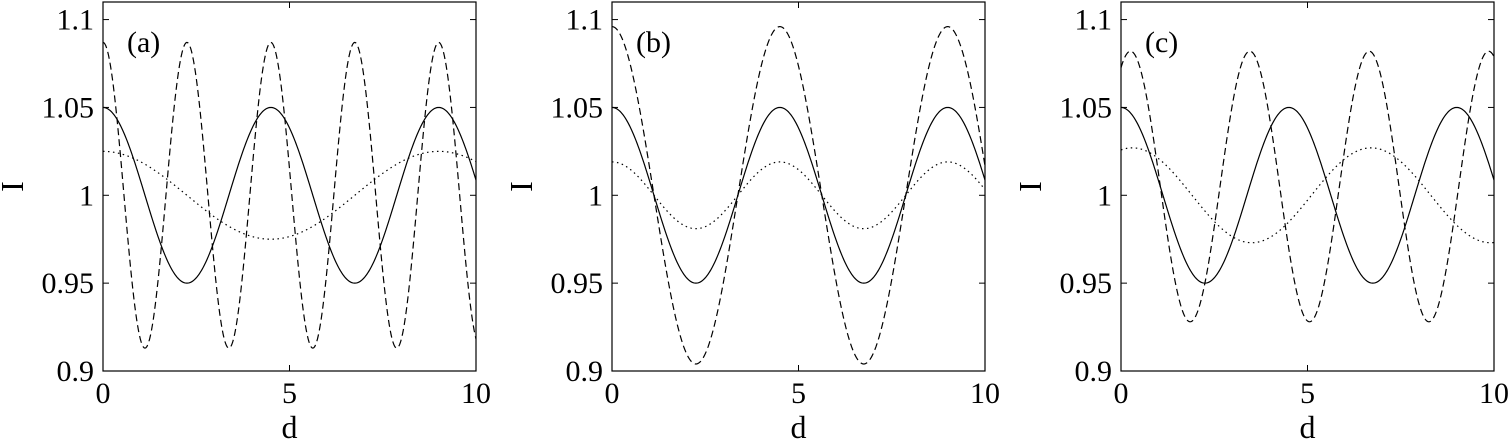  Describe the element at coordinates (653, 42) in the screenshot. I see `panel-label: (b)` at that location.